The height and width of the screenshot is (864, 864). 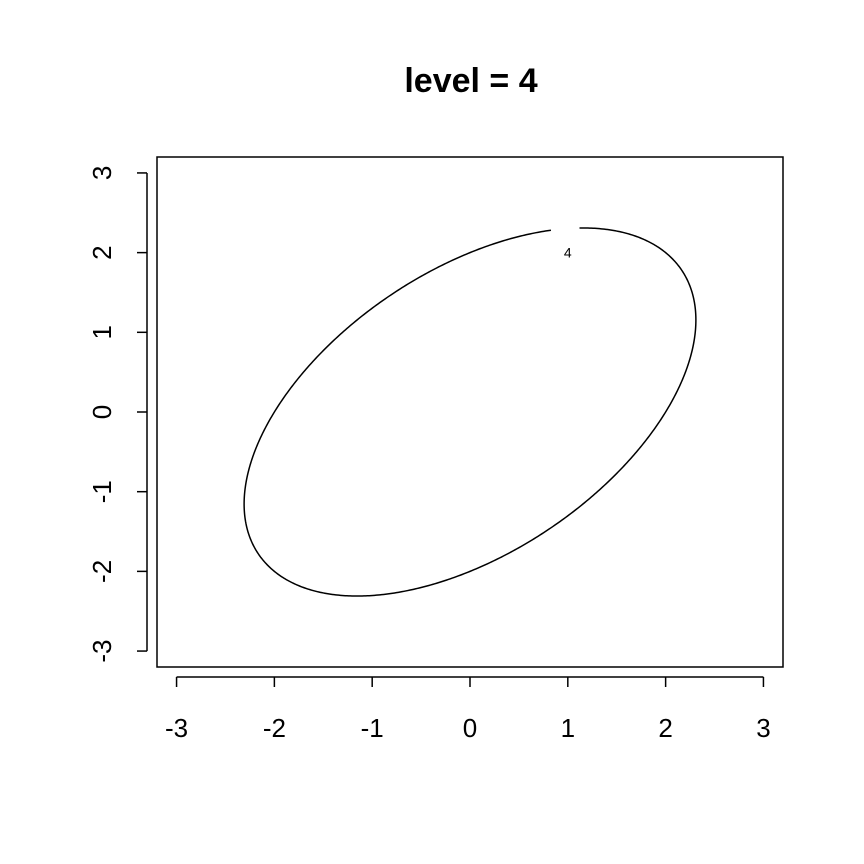 What do you see at coordinates (102, 332) in the screenshot?
I see `y-tick-label: 1` at bounding box center [102, 332].